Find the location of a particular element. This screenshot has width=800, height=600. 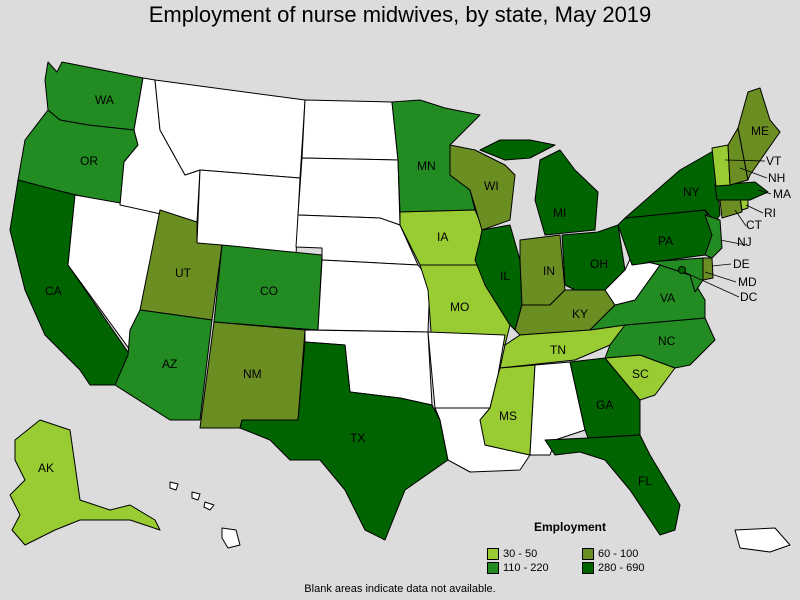

label-nh: NH is located at coordinates (776, 178).